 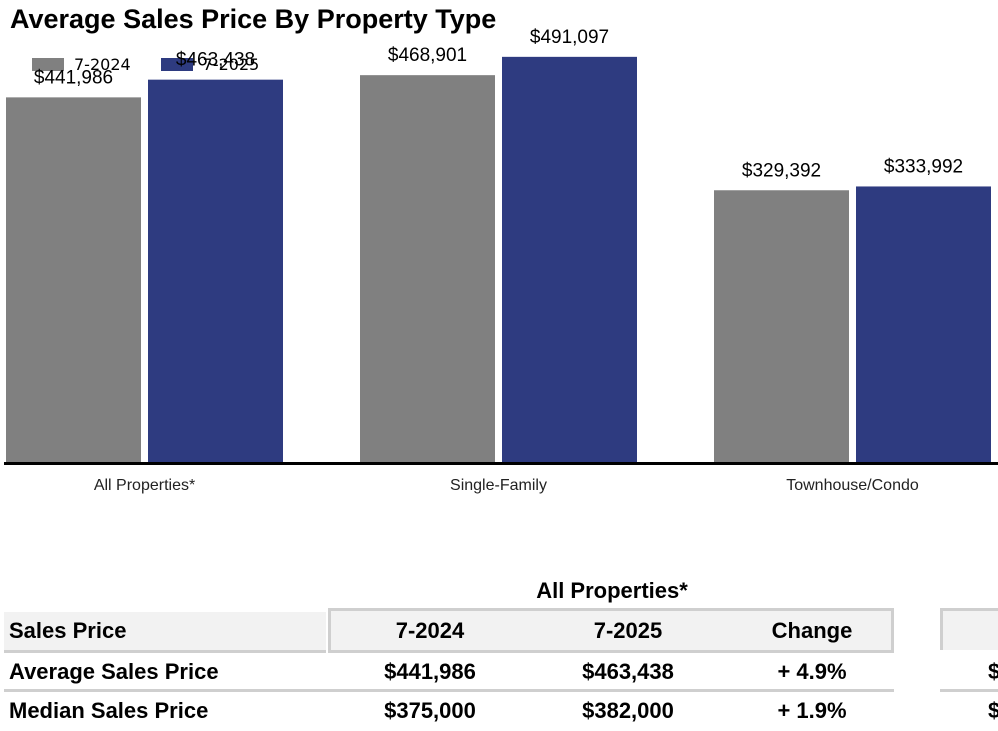 What do you see at coordinates (48, 64) in the screenshot?
I see `legend-swatch-2024` at bounding box center [48, 64].